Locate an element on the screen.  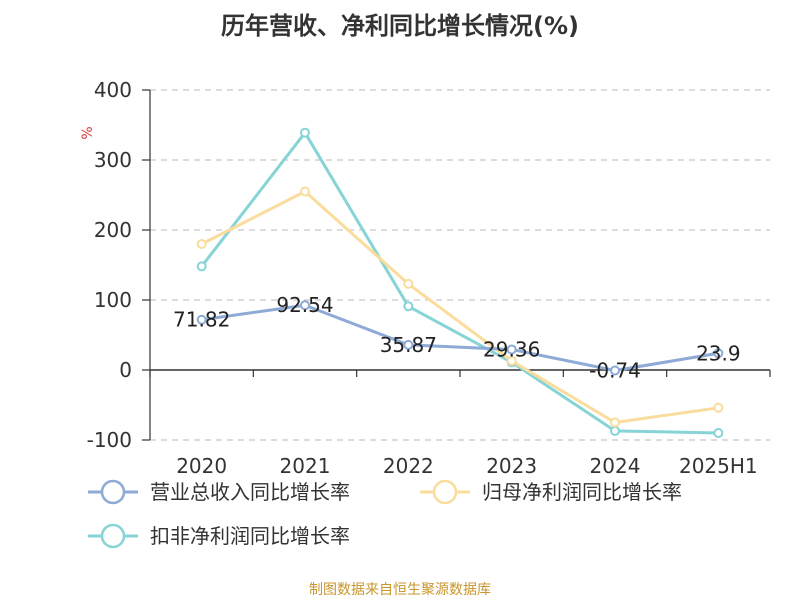
y-axis-unit-label: % is located at coordinates (88, 132).